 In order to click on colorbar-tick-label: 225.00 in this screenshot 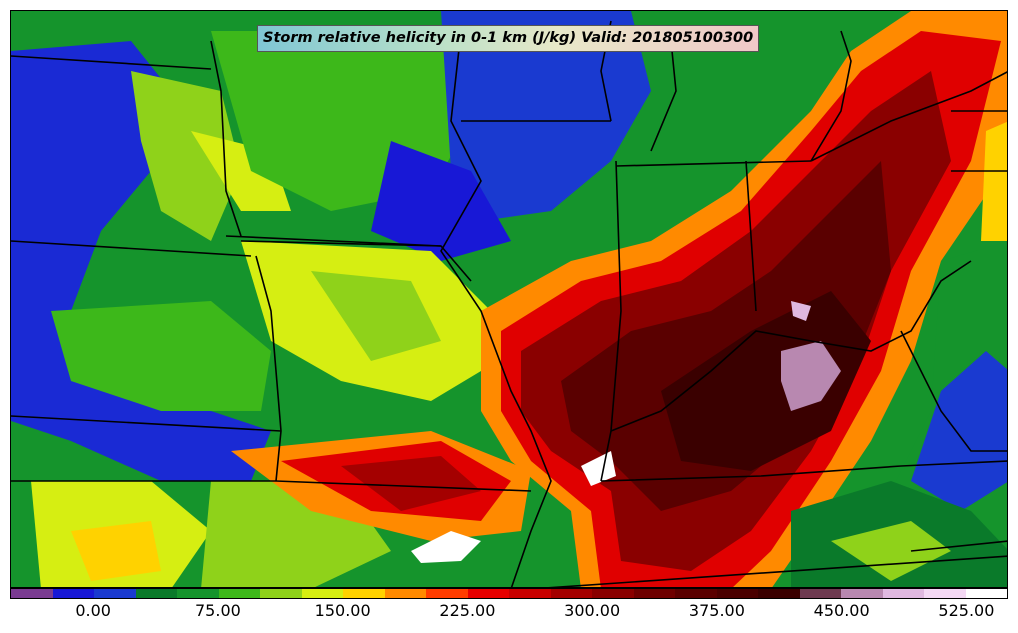, I will do `click(467, 610)`.